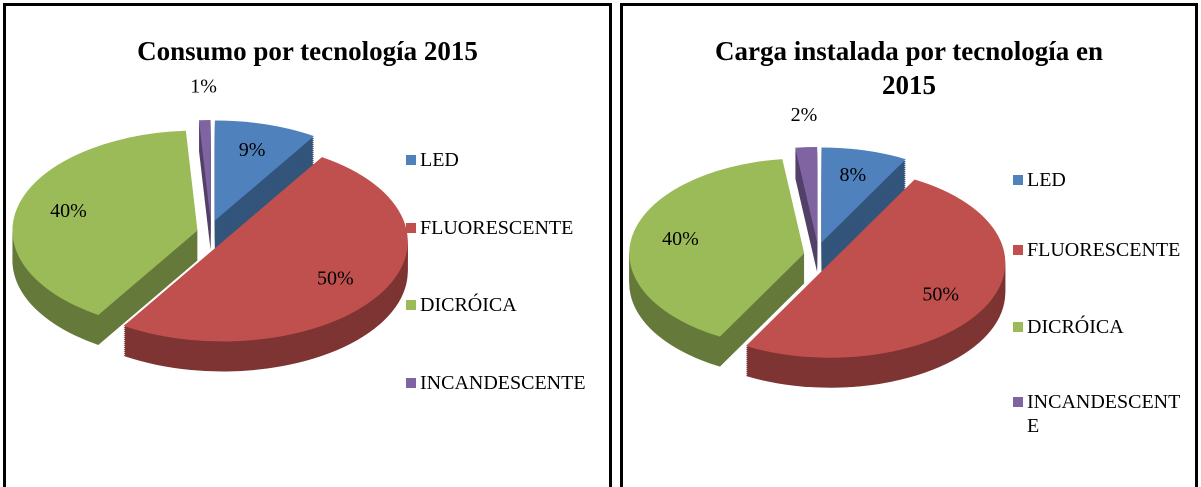  What do you see at coordinates (203, 87) in the screenshot?
I see `data-label: 1%` at bounding box center [203, 87].